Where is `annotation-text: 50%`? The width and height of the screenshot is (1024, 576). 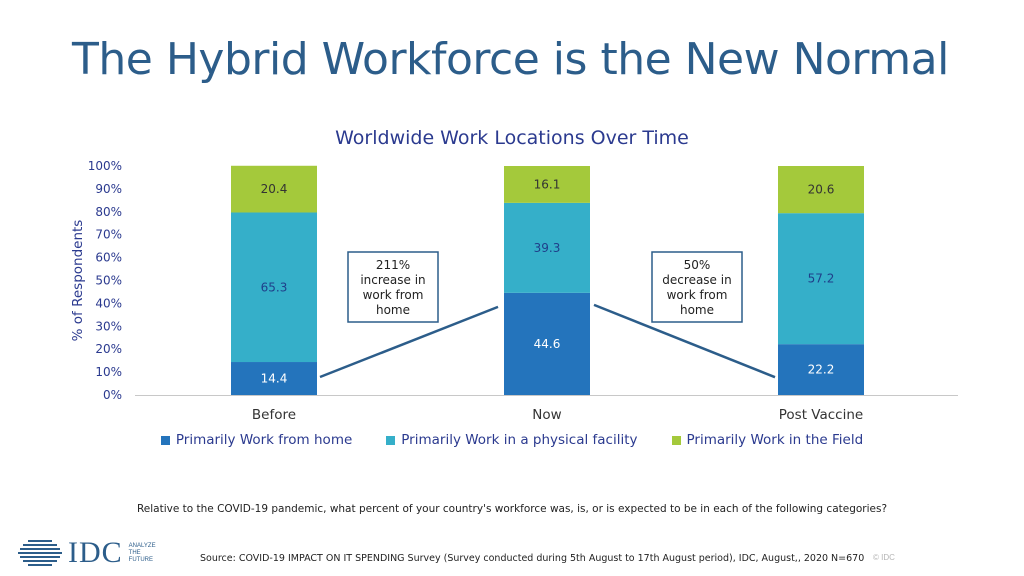
annotation-text: 50% is located at coordinates (697, 265).